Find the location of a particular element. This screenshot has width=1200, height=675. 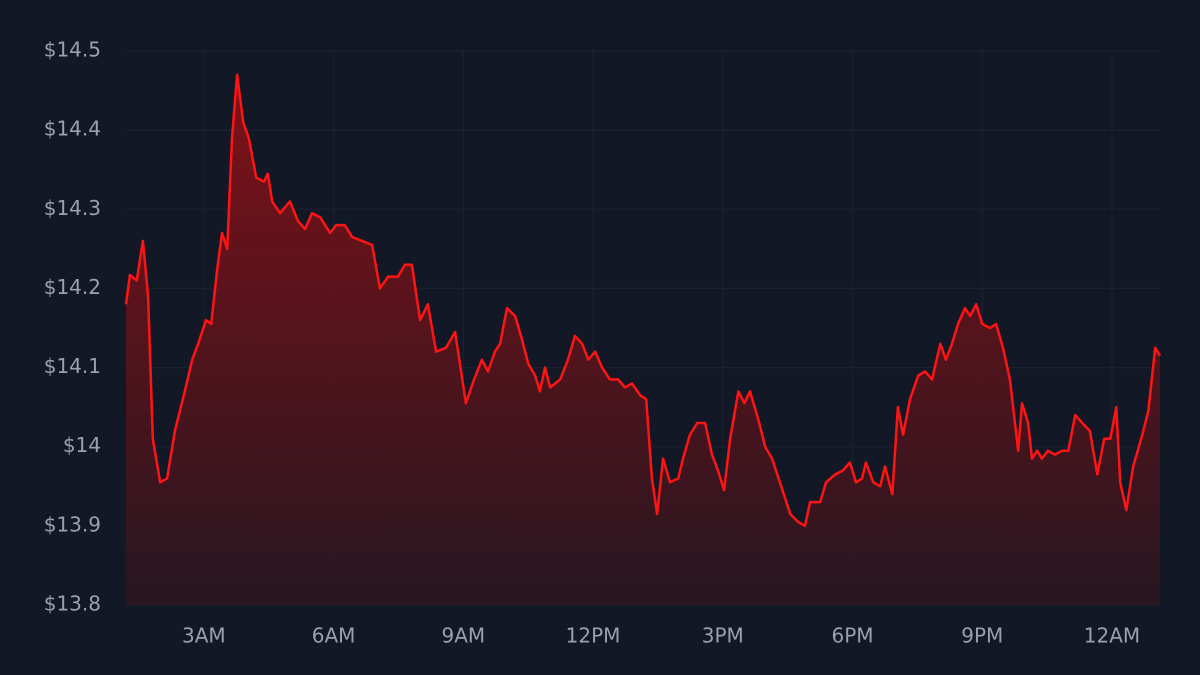

x-tick-label: 3AM is located at coordinates (204, 636).